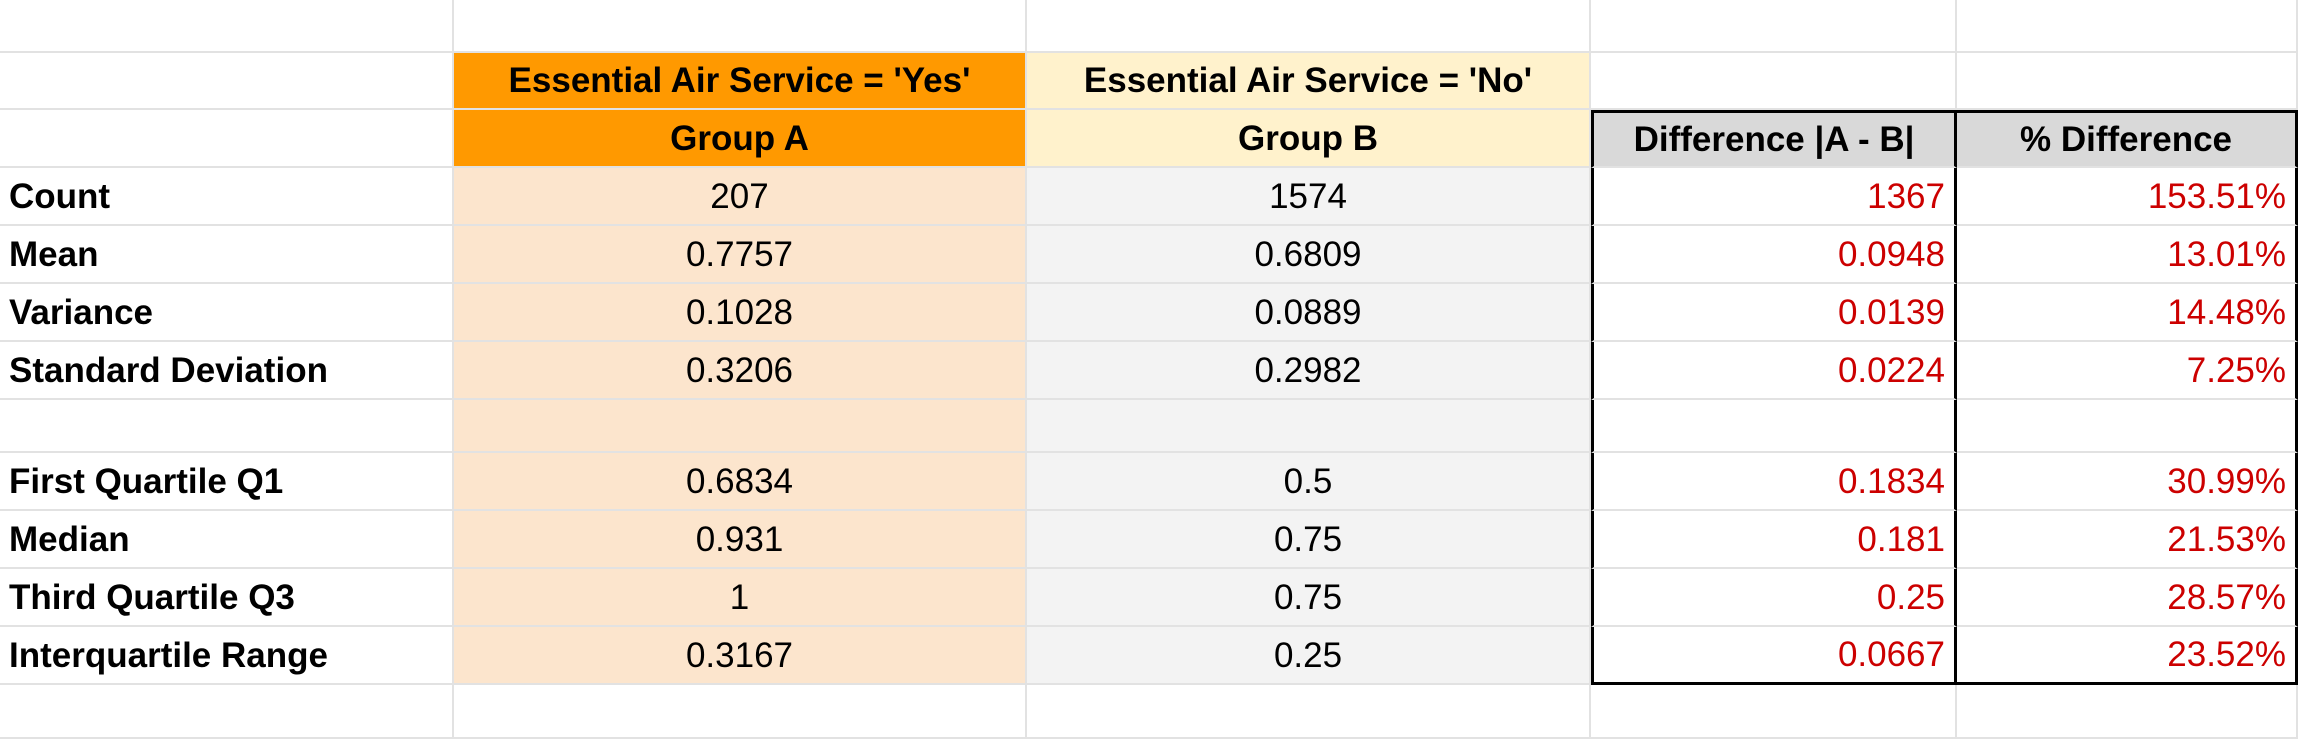  I want to click on group-a-value: 0.6834, so click(740, 482).